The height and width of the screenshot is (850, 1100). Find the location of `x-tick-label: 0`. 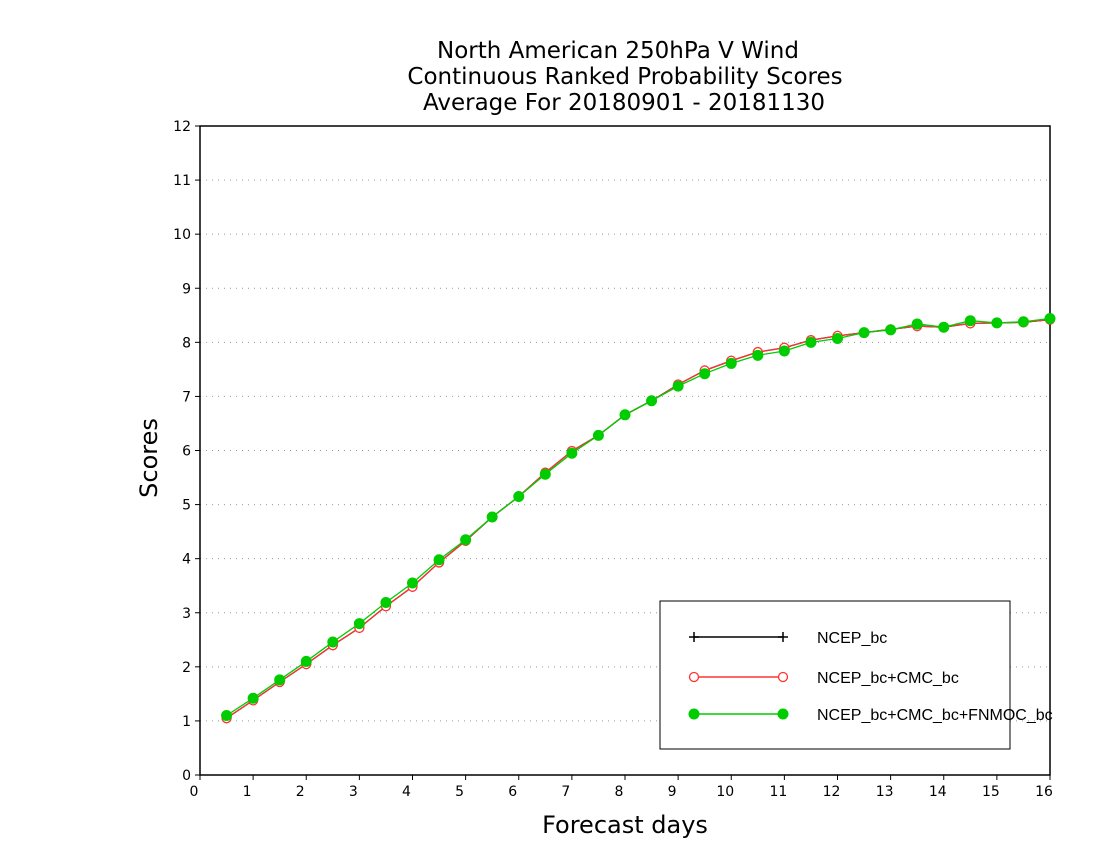

x-tick-label: 0 is located at coordinates (194, 792).